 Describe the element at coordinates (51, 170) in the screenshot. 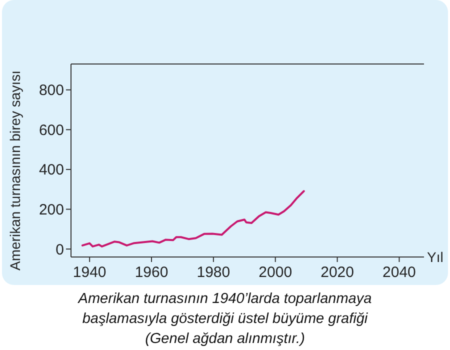

I see `y-tick-label: 400` at that location.